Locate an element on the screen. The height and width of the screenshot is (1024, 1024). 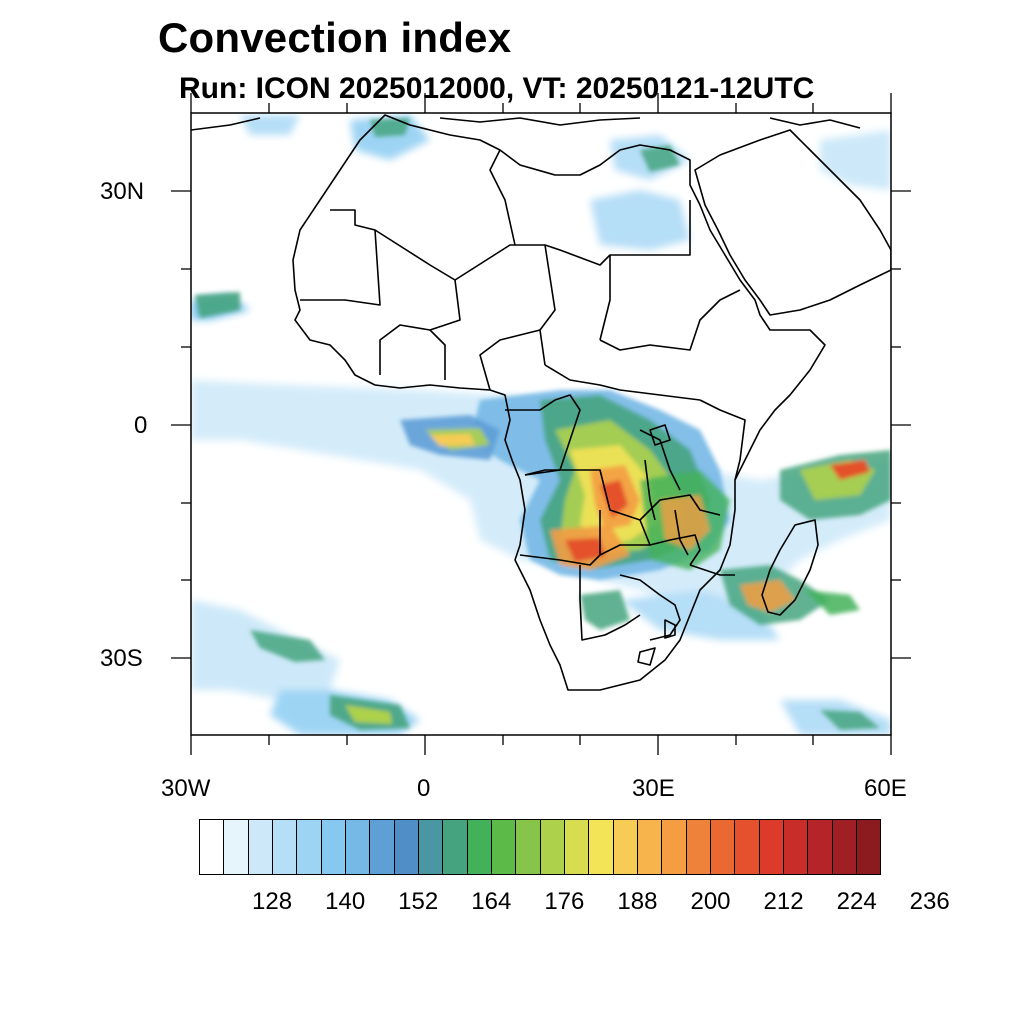
lon-label-30e: 30E is located at coordinates (653, 788).